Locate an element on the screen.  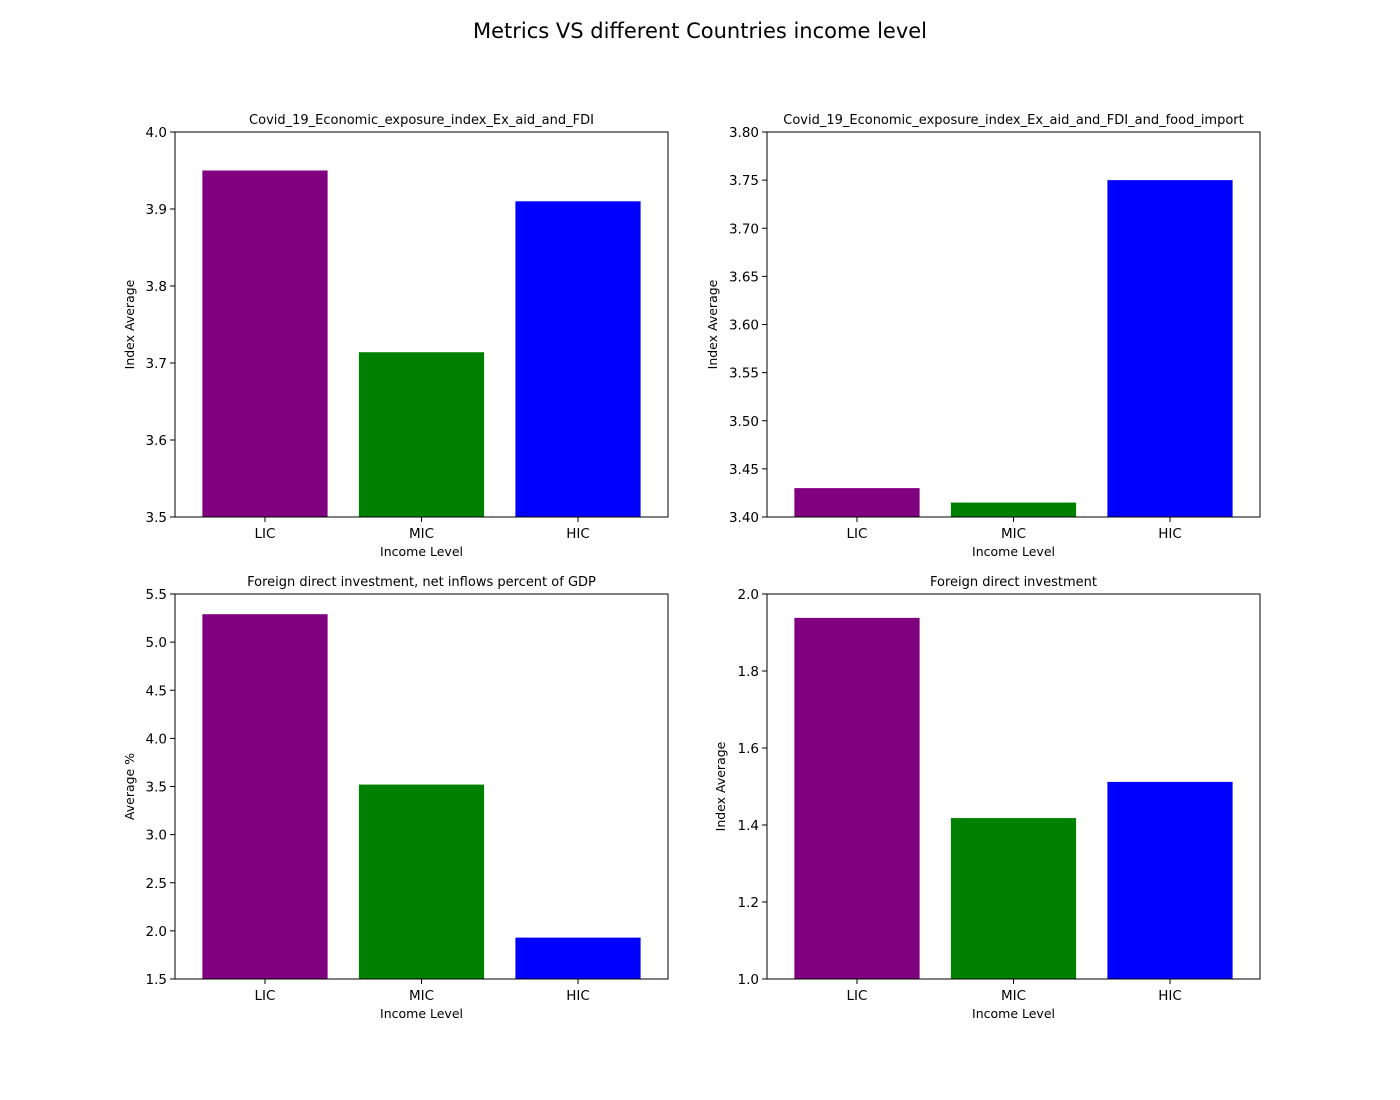
y-tick-label: 1.2 is located at coordinates (748, 903).